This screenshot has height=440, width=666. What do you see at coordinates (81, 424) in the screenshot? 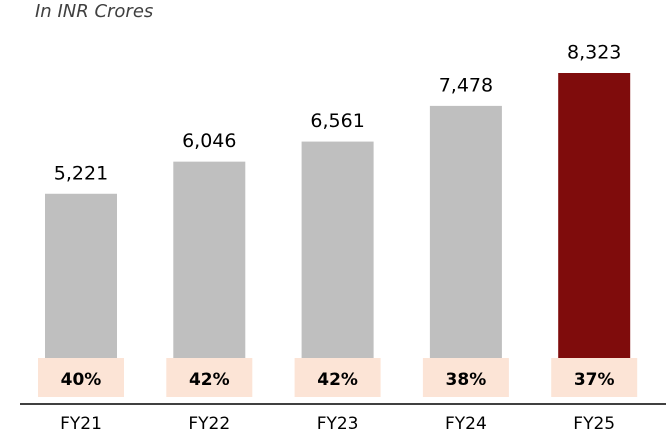
I see `x-tick-label: FY21` at bounding box center [81, 424].